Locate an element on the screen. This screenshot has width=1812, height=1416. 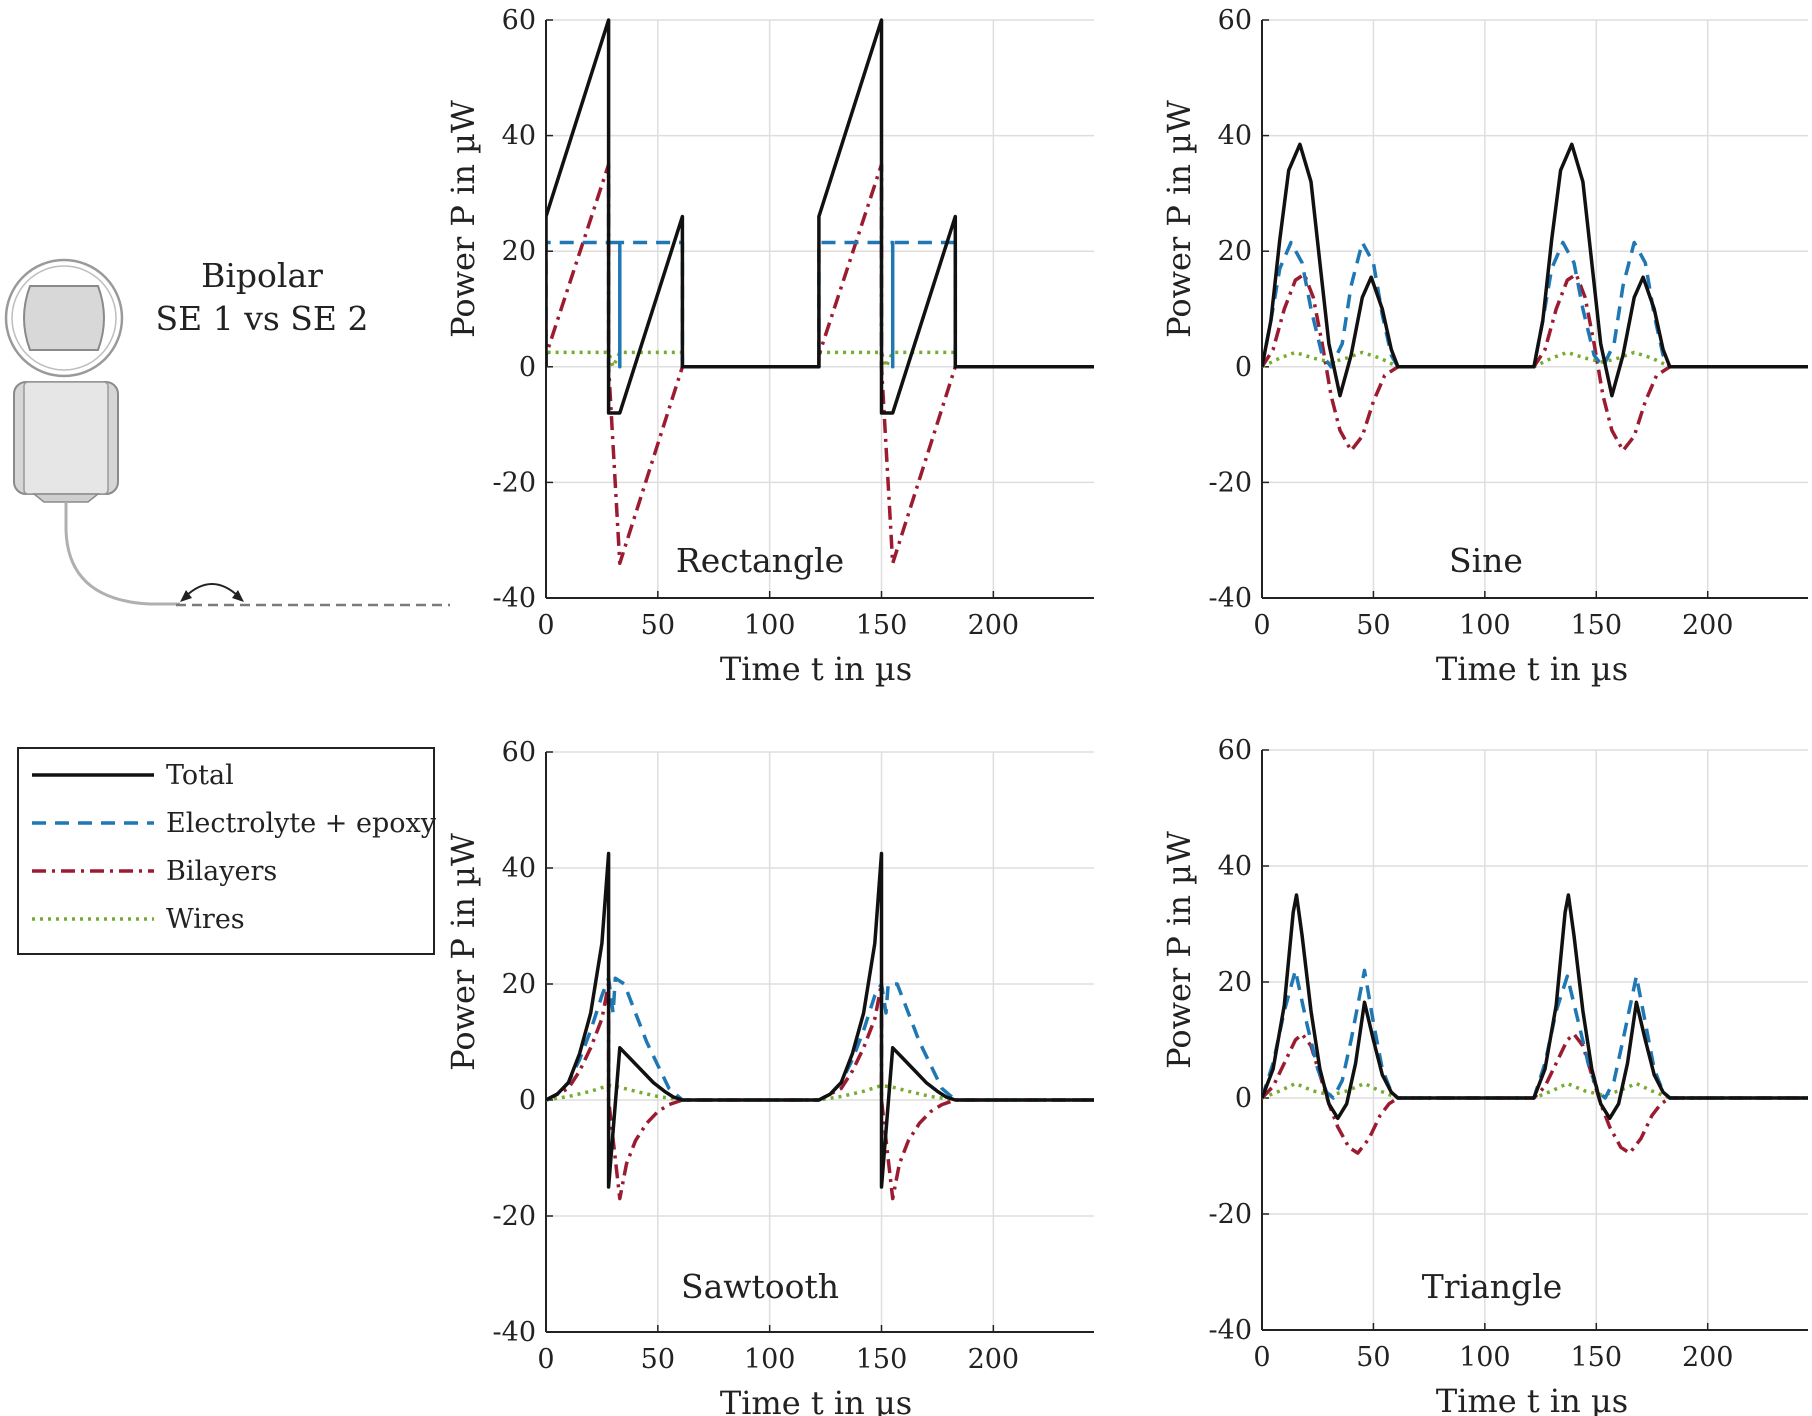
legend-item-electrolyte-epoxy: Electrolyte + epoxy is located at coordinates (234, 823).